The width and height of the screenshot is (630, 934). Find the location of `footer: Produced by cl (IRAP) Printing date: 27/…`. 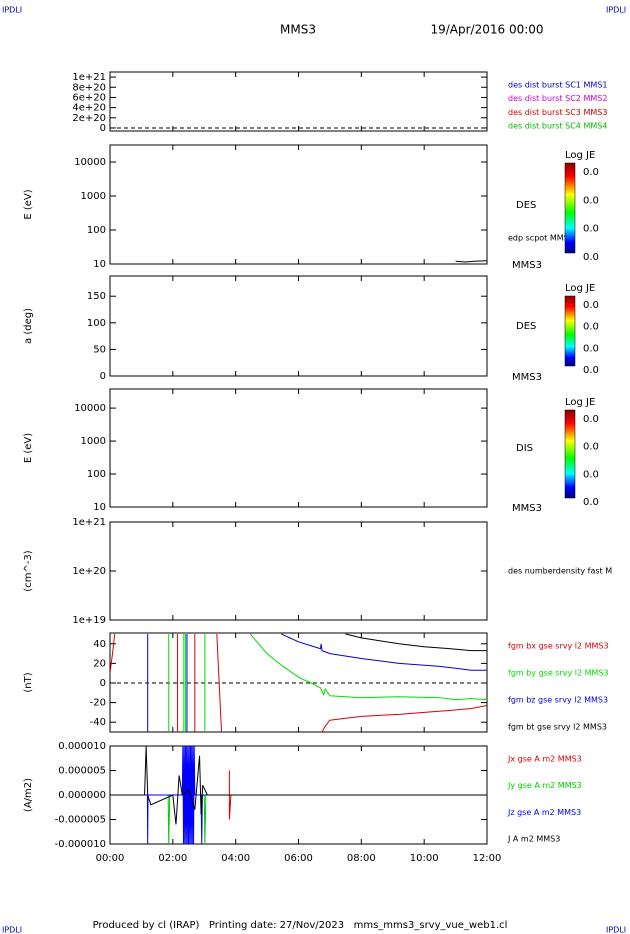

footer: Produced by cl (IRAP) Printing date: 27/… is located at coordinates (300, 925).